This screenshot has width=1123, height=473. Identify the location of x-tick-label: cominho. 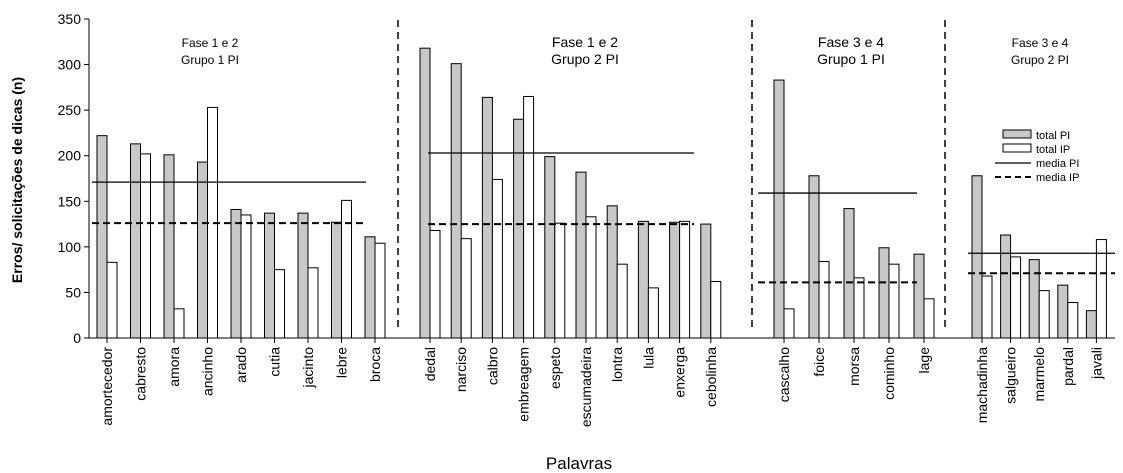
(889, 373).